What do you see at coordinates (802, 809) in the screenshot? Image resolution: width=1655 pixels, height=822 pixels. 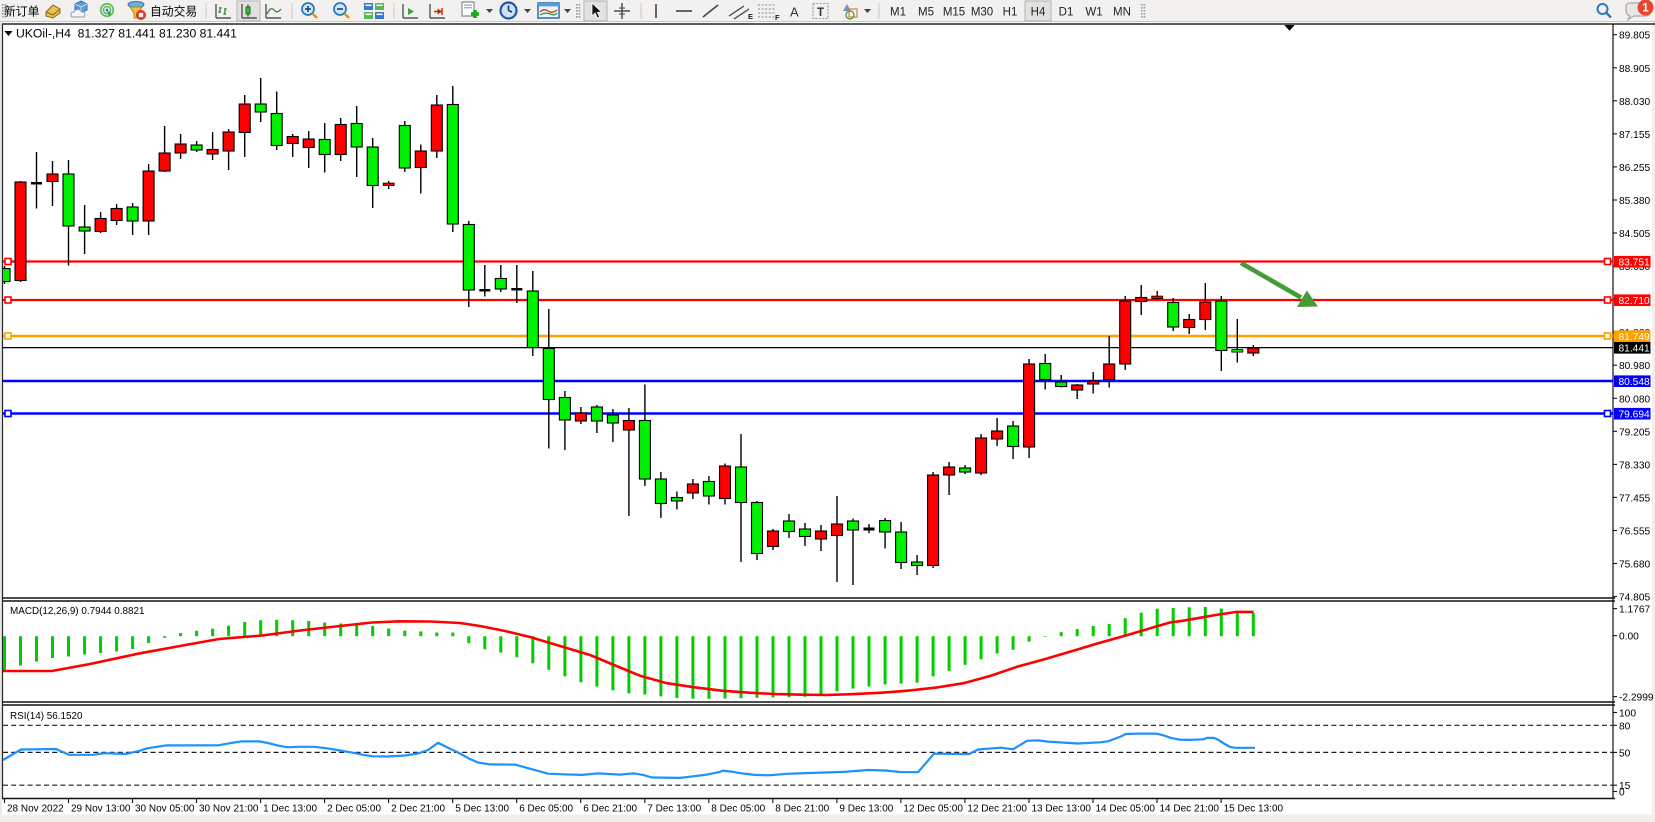 I see `svg-text: 8 Dec 21:00` at bounding box center [802, 809].